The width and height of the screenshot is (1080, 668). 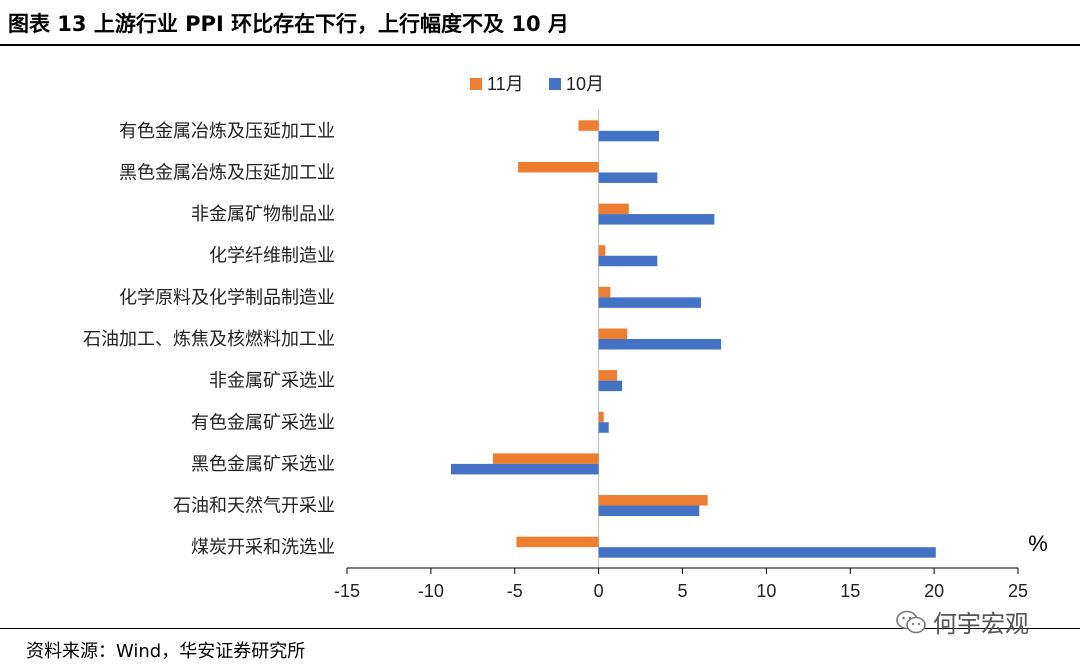 I want to click on category-label: 煤炭开采和洗选业, so click(x=263, y=547).